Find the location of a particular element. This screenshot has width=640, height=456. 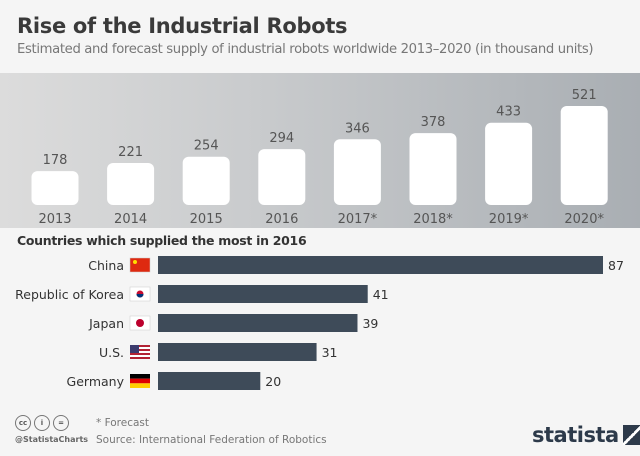

flag-emblem is located at coordinates (140, 296).